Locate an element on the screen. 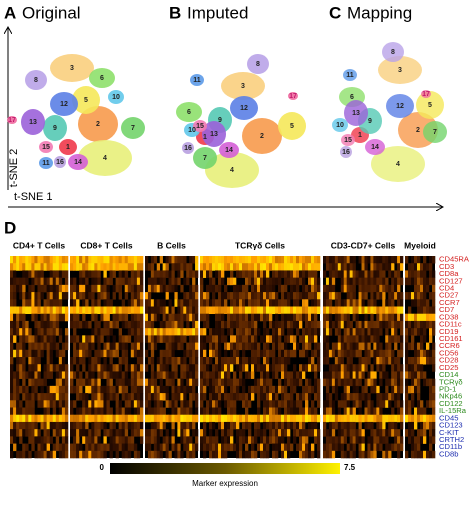 The width and height of the screenshot is (474, 512). marker-label: CD56 is located at coordinates (448, 352).